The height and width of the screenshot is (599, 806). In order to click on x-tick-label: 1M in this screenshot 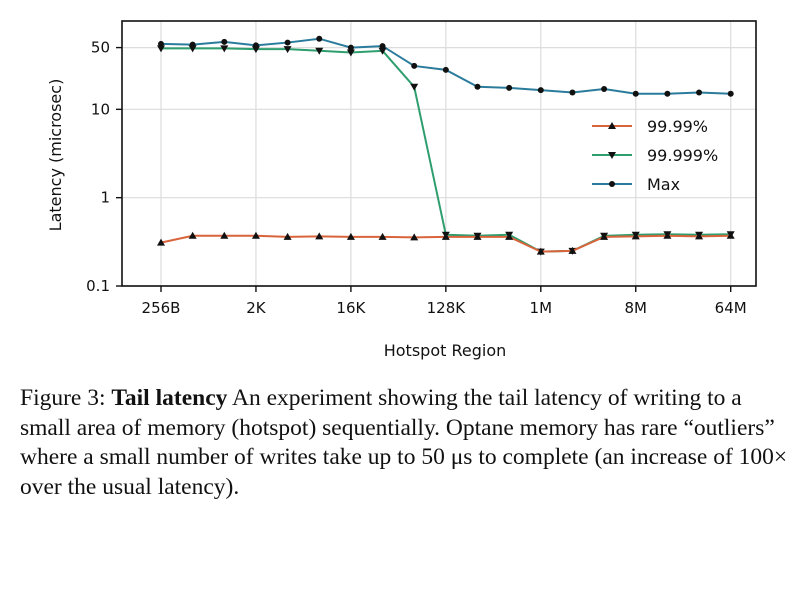, I will do `click(541, 308)`.